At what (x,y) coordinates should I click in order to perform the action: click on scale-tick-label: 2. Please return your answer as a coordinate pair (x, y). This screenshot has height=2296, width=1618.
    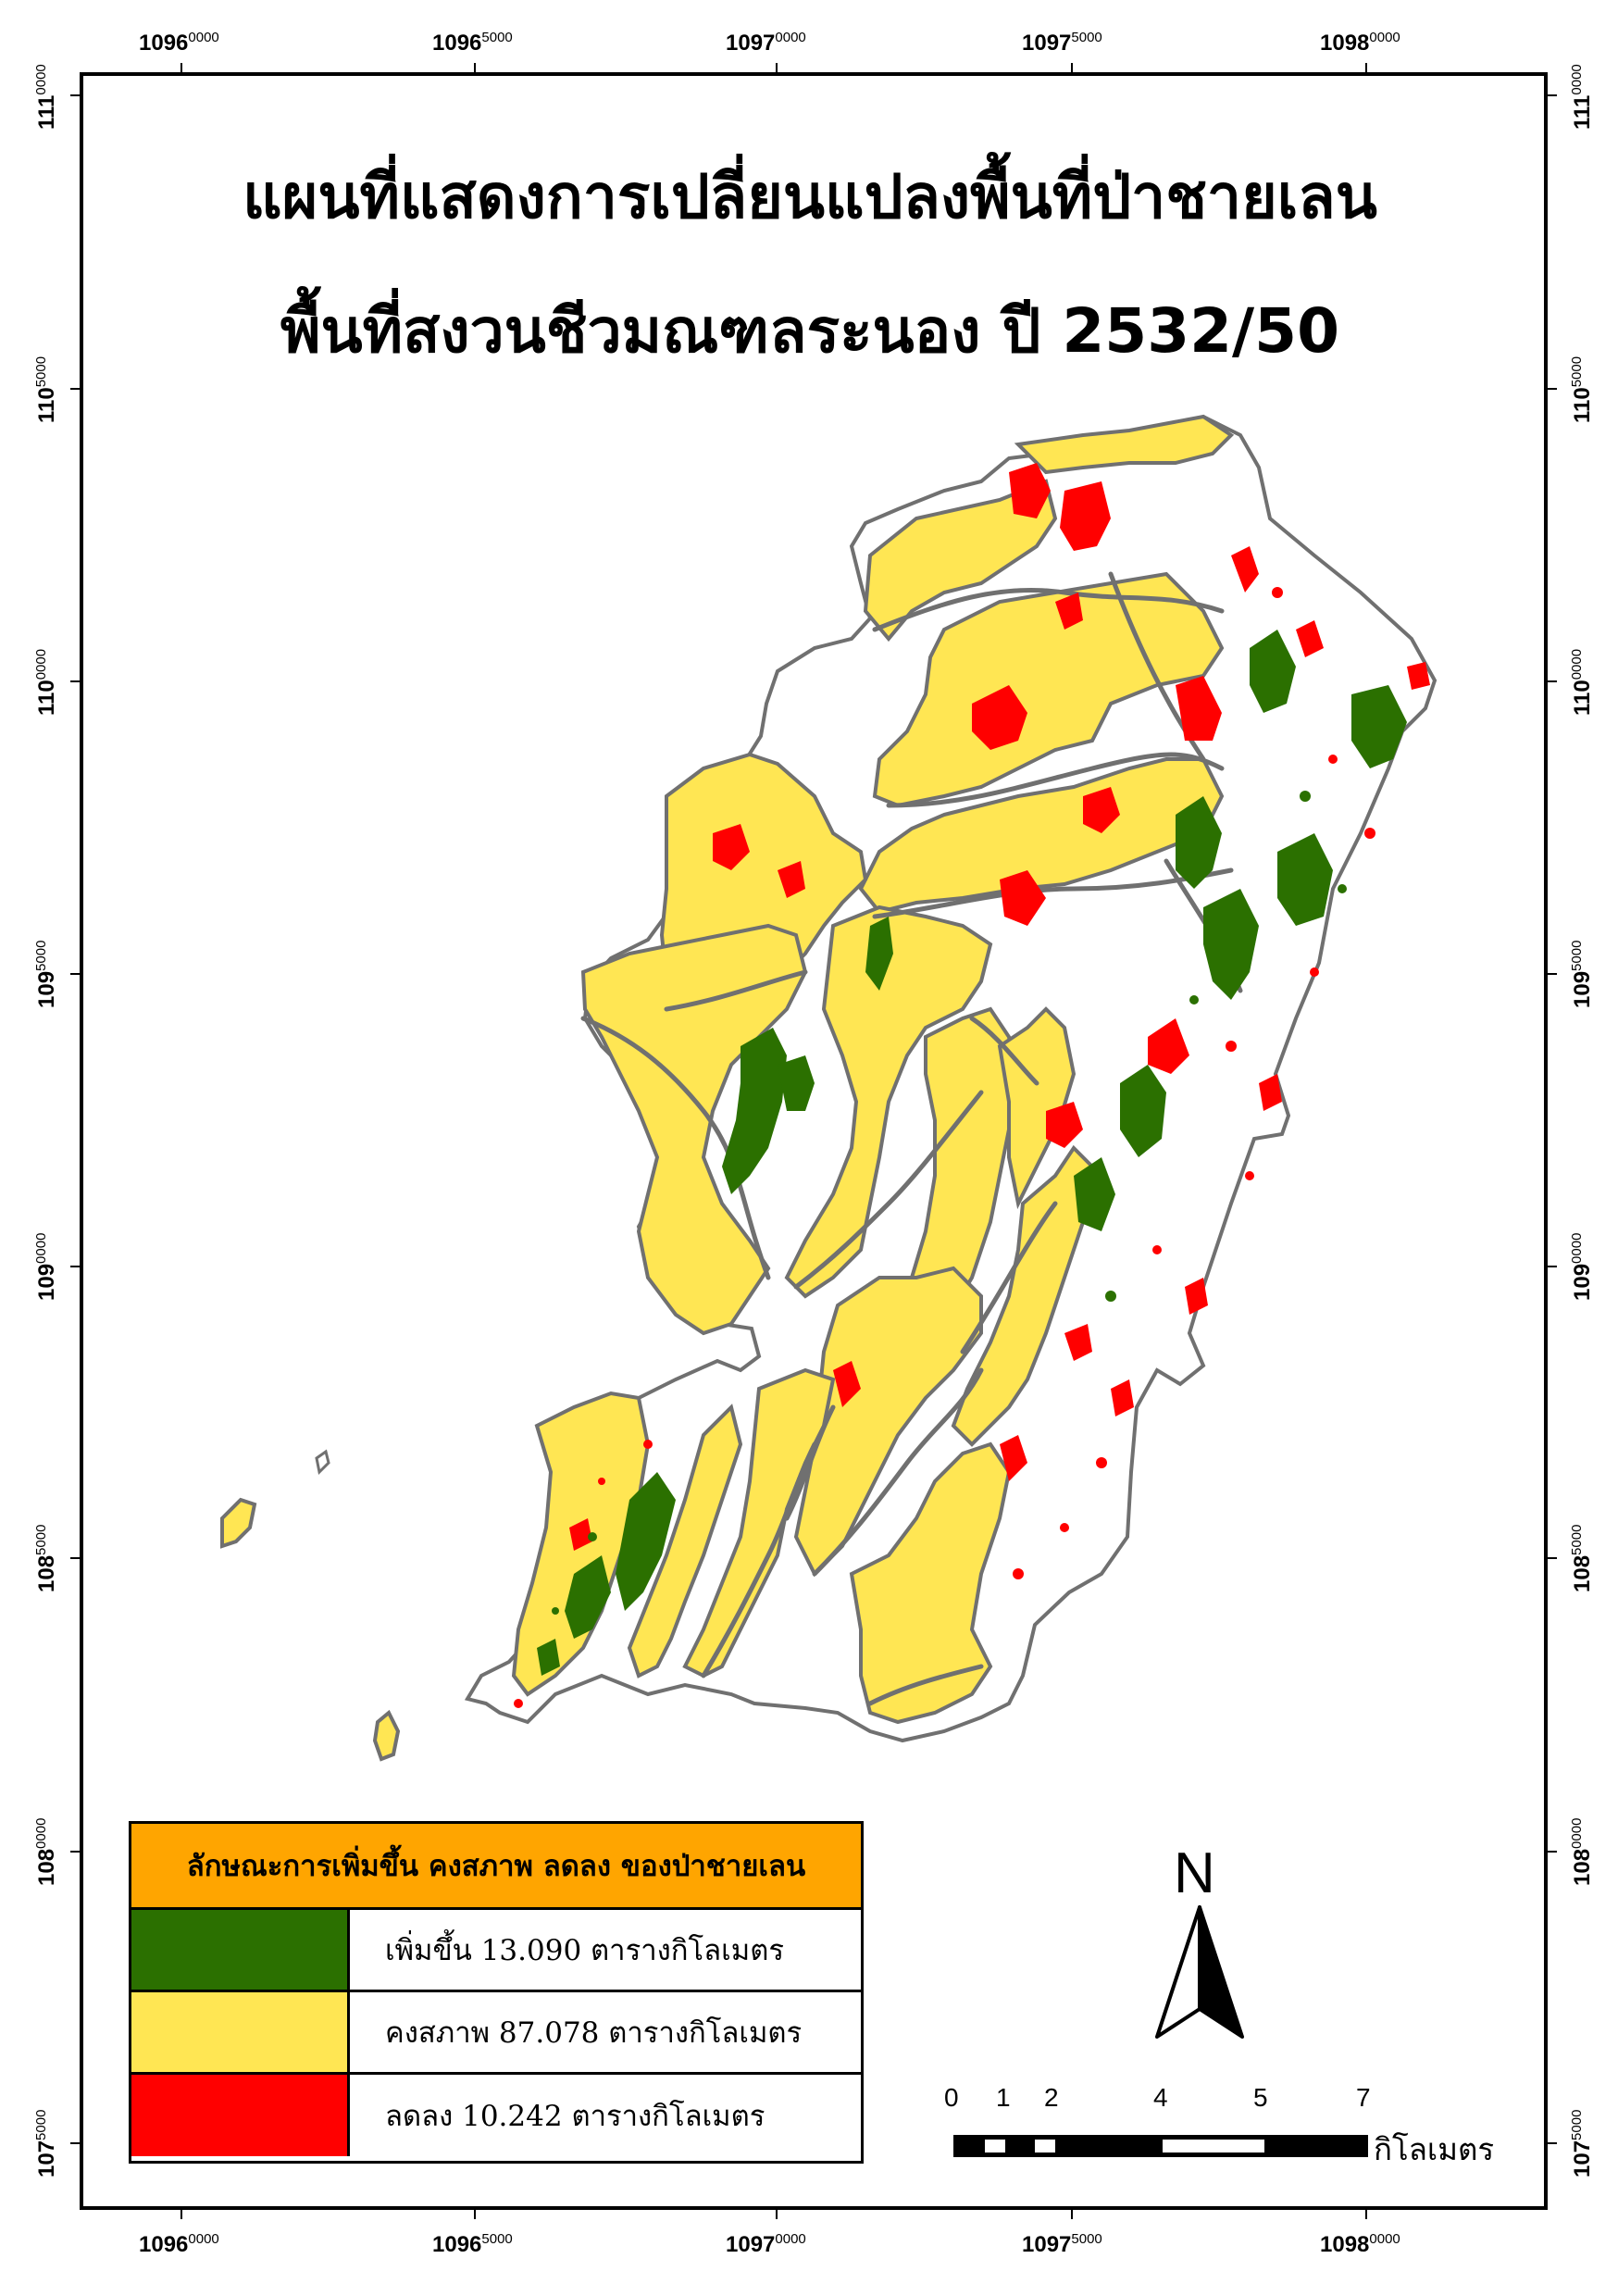
    Looking at the image, I should click on (1051, 2097).